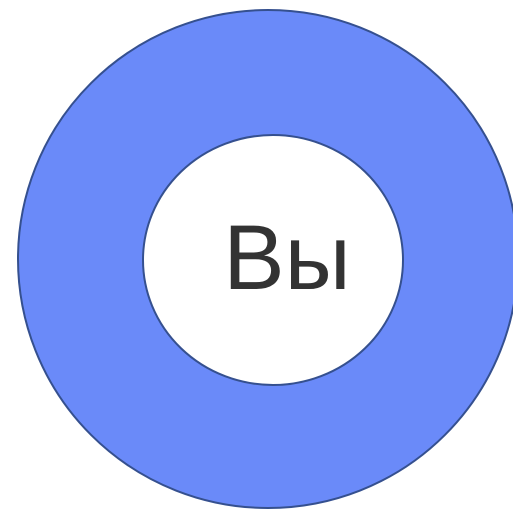 This screenshot has width=513, height=509. I want to click on center-label: Вы, so click(287, 258).